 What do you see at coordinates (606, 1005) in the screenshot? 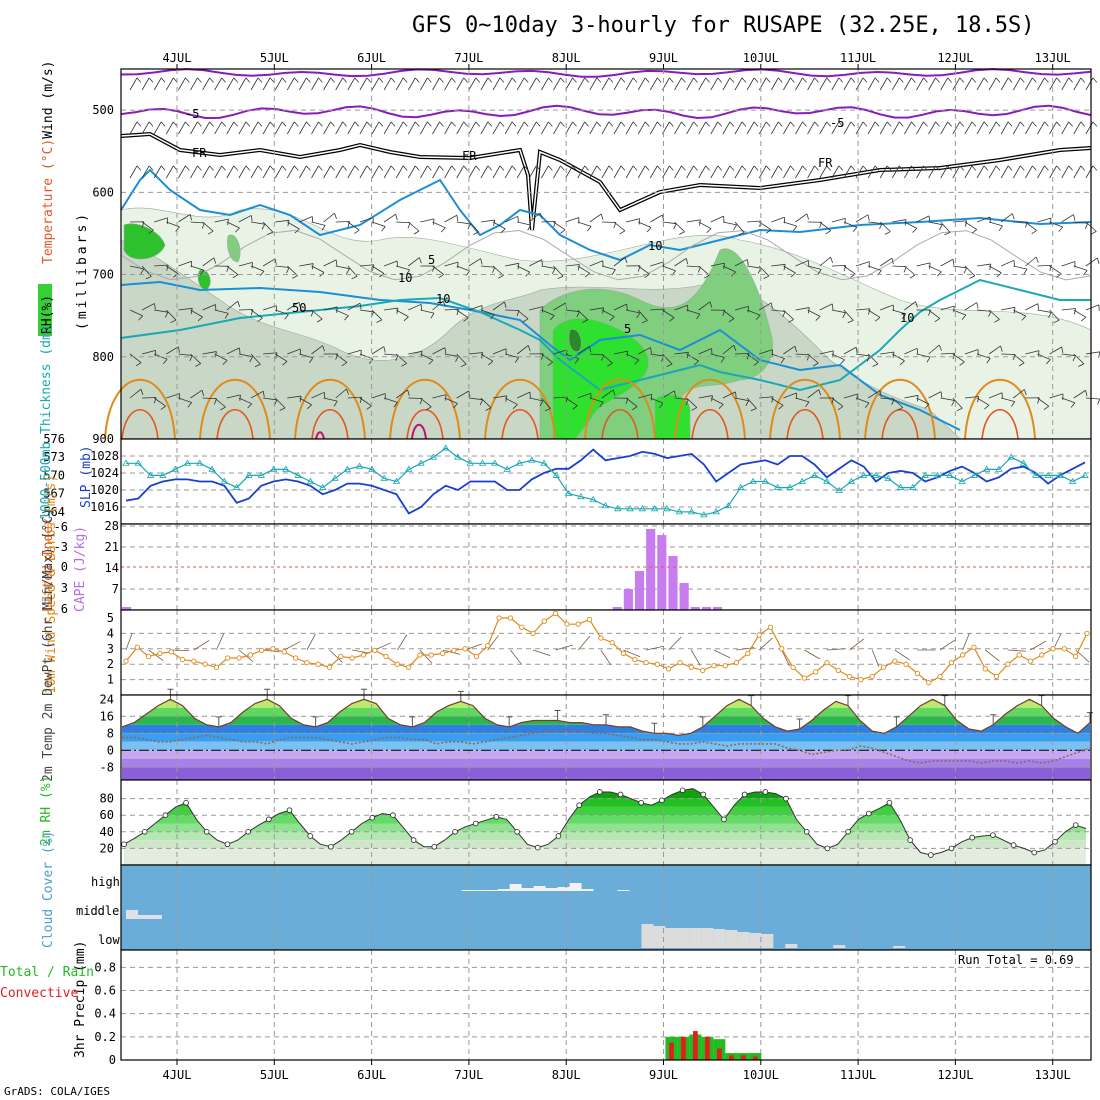
I see `precip-background` at bounding box center [606, 1005].